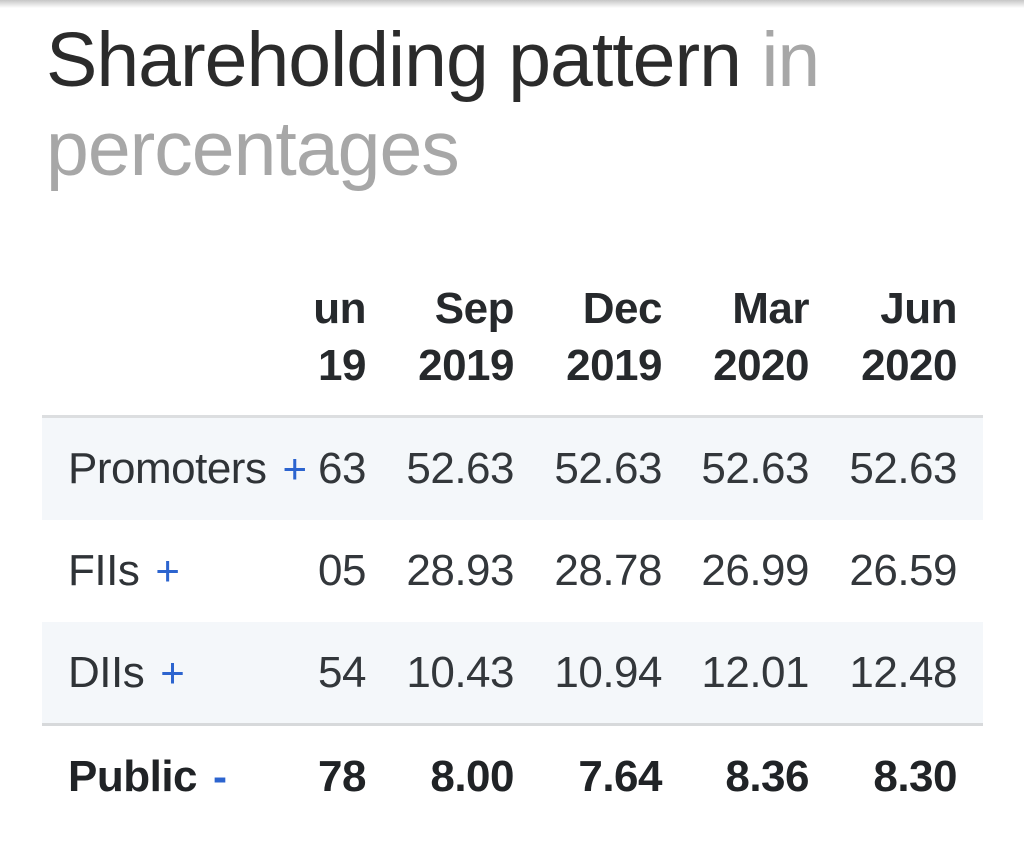  What do you see at coordinates (790, 60) in the screenshot?
I see `title-suffix-1: in` at bounding box center [790, 60].